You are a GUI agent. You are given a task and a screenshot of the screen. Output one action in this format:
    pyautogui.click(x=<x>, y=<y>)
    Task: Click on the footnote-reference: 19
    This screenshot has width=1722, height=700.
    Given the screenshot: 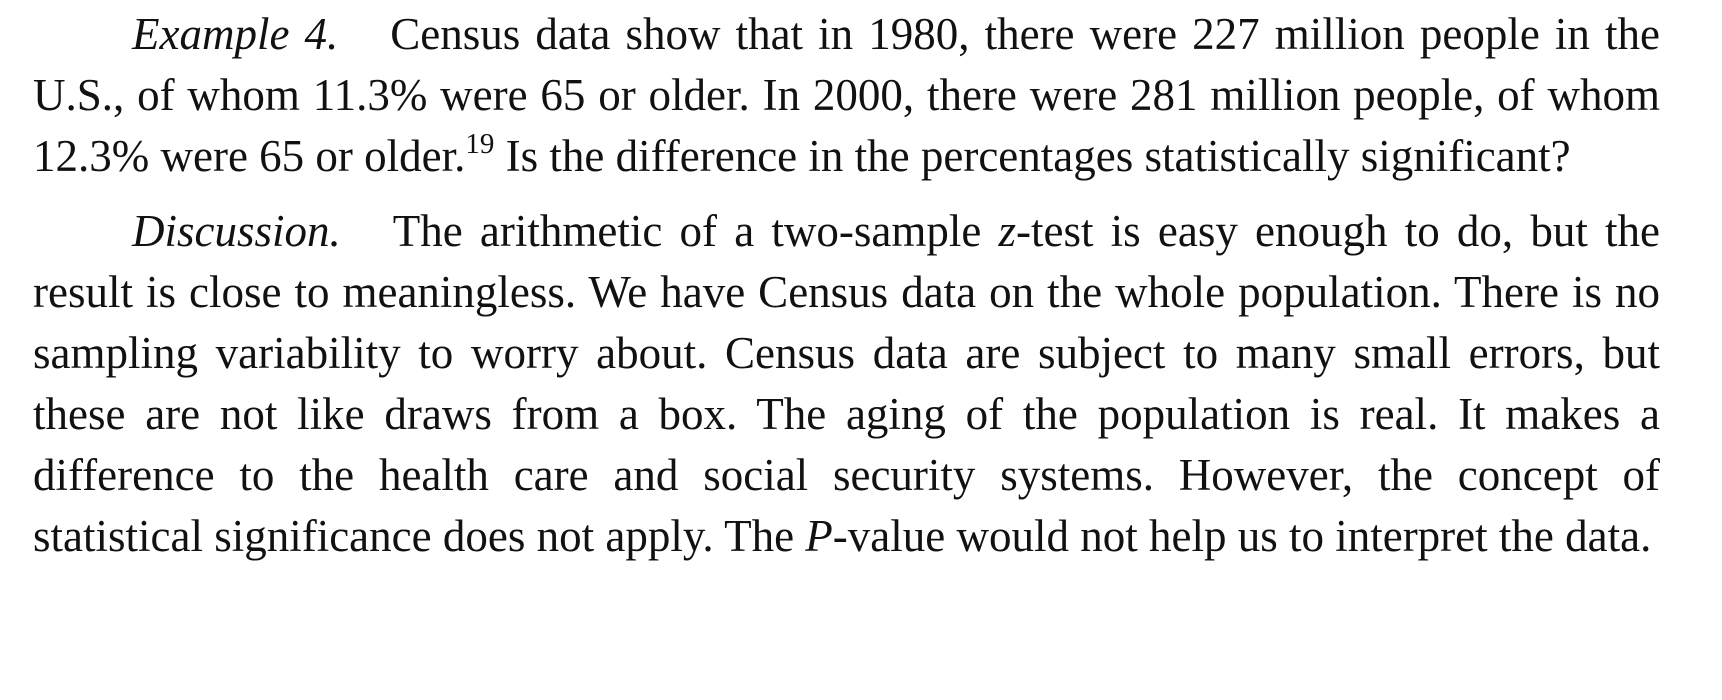 What is the action you would take?
    pyautogui.click(x=480, y=144)
    